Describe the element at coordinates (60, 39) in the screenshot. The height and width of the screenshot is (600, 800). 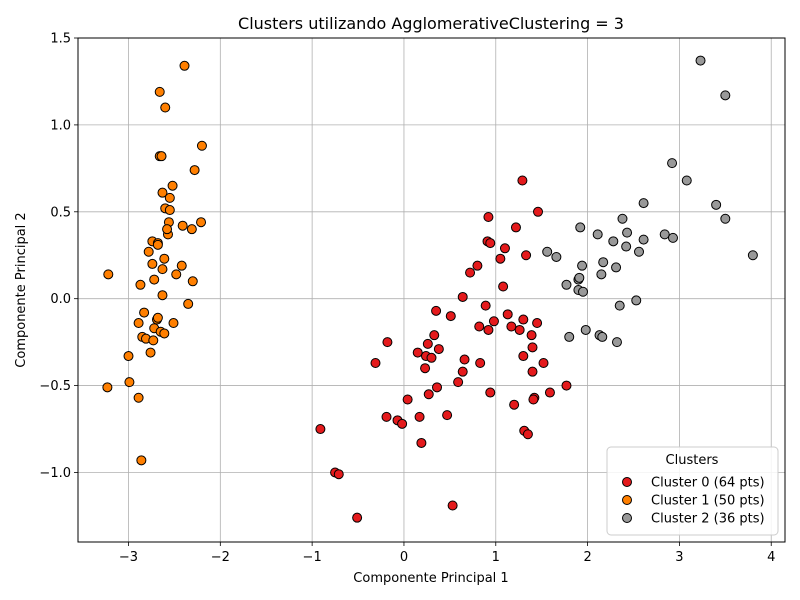
I see `y-tick-label: 1.5` at that location.